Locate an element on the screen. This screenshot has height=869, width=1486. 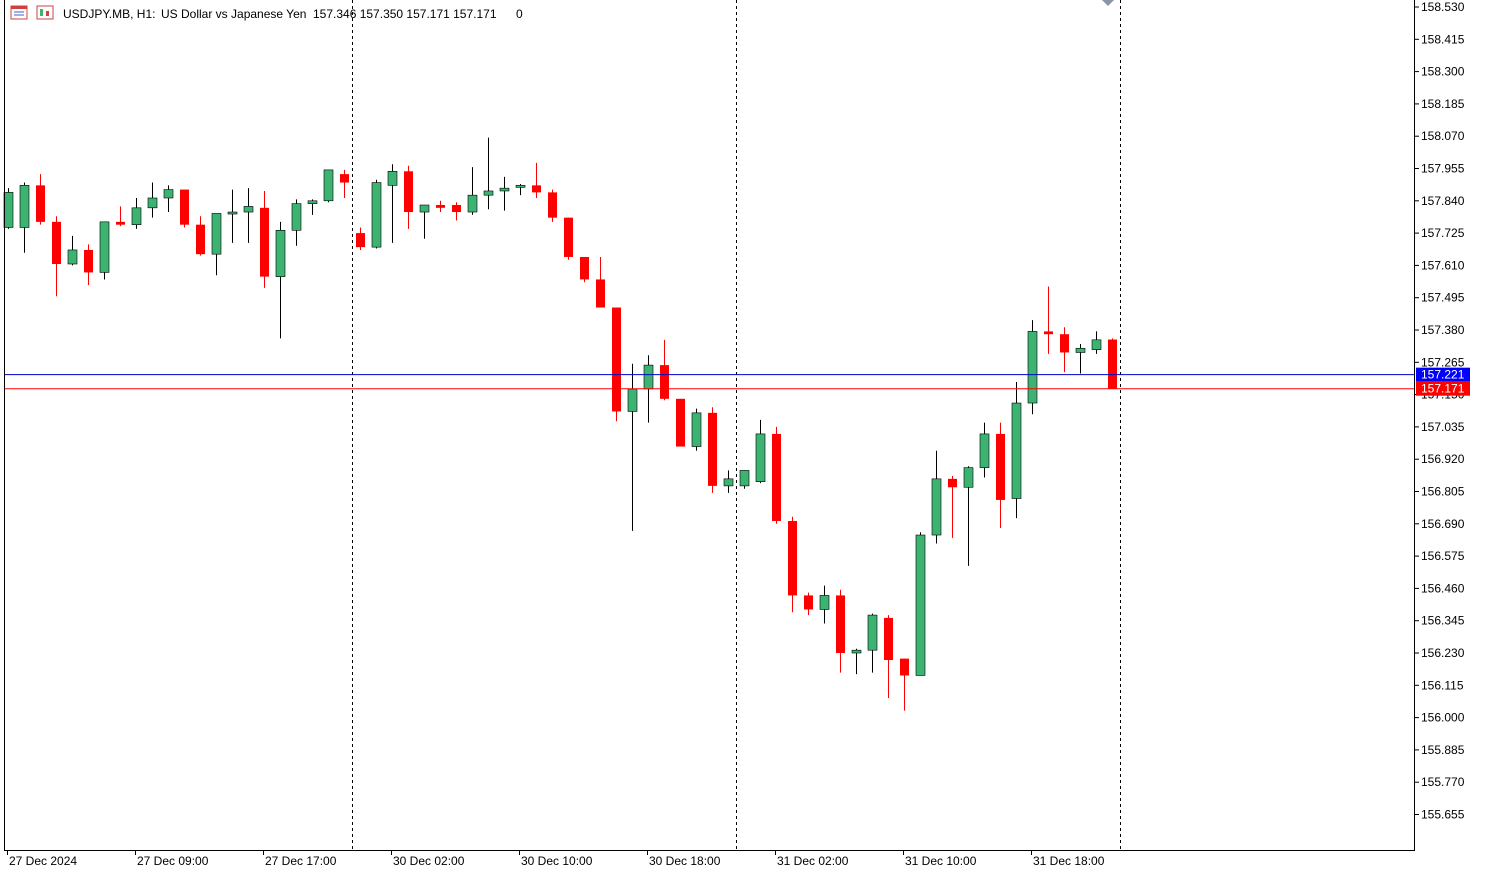
trade-panel-toggle-icon is located at coordinates (1108, 3).